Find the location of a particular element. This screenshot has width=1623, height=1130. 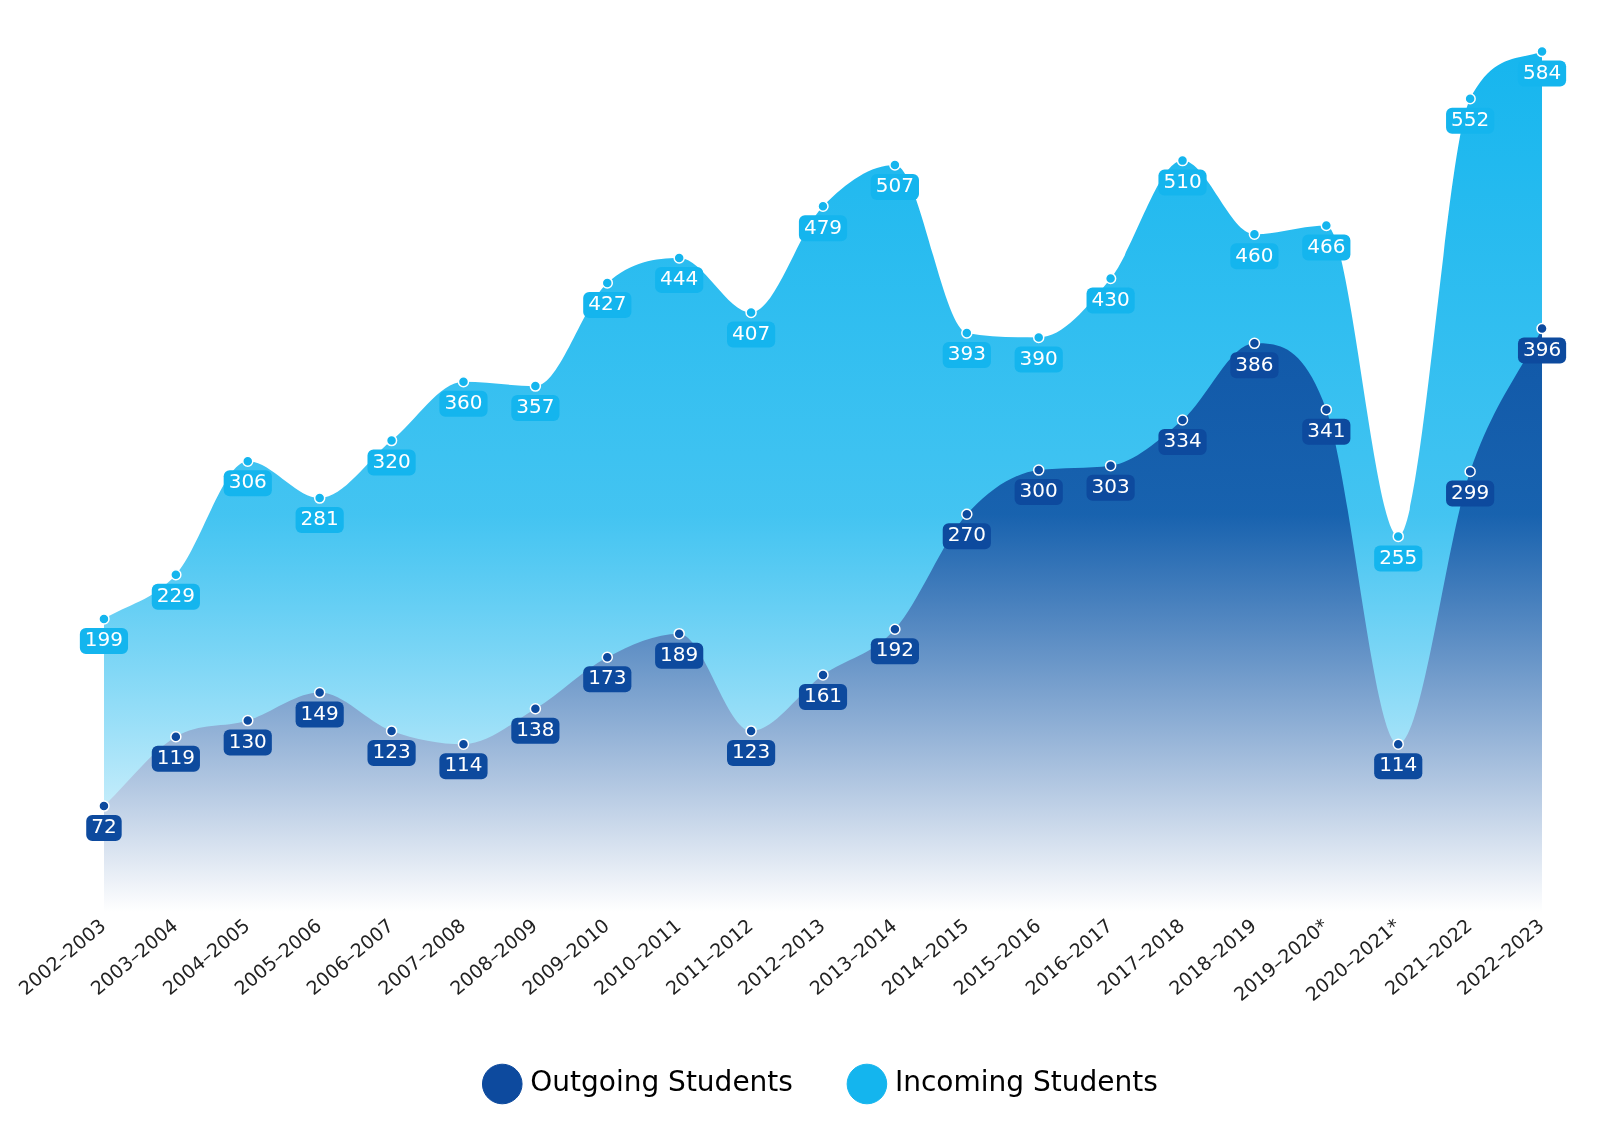

data-label: 510 is located at coordinates (1182, 180).